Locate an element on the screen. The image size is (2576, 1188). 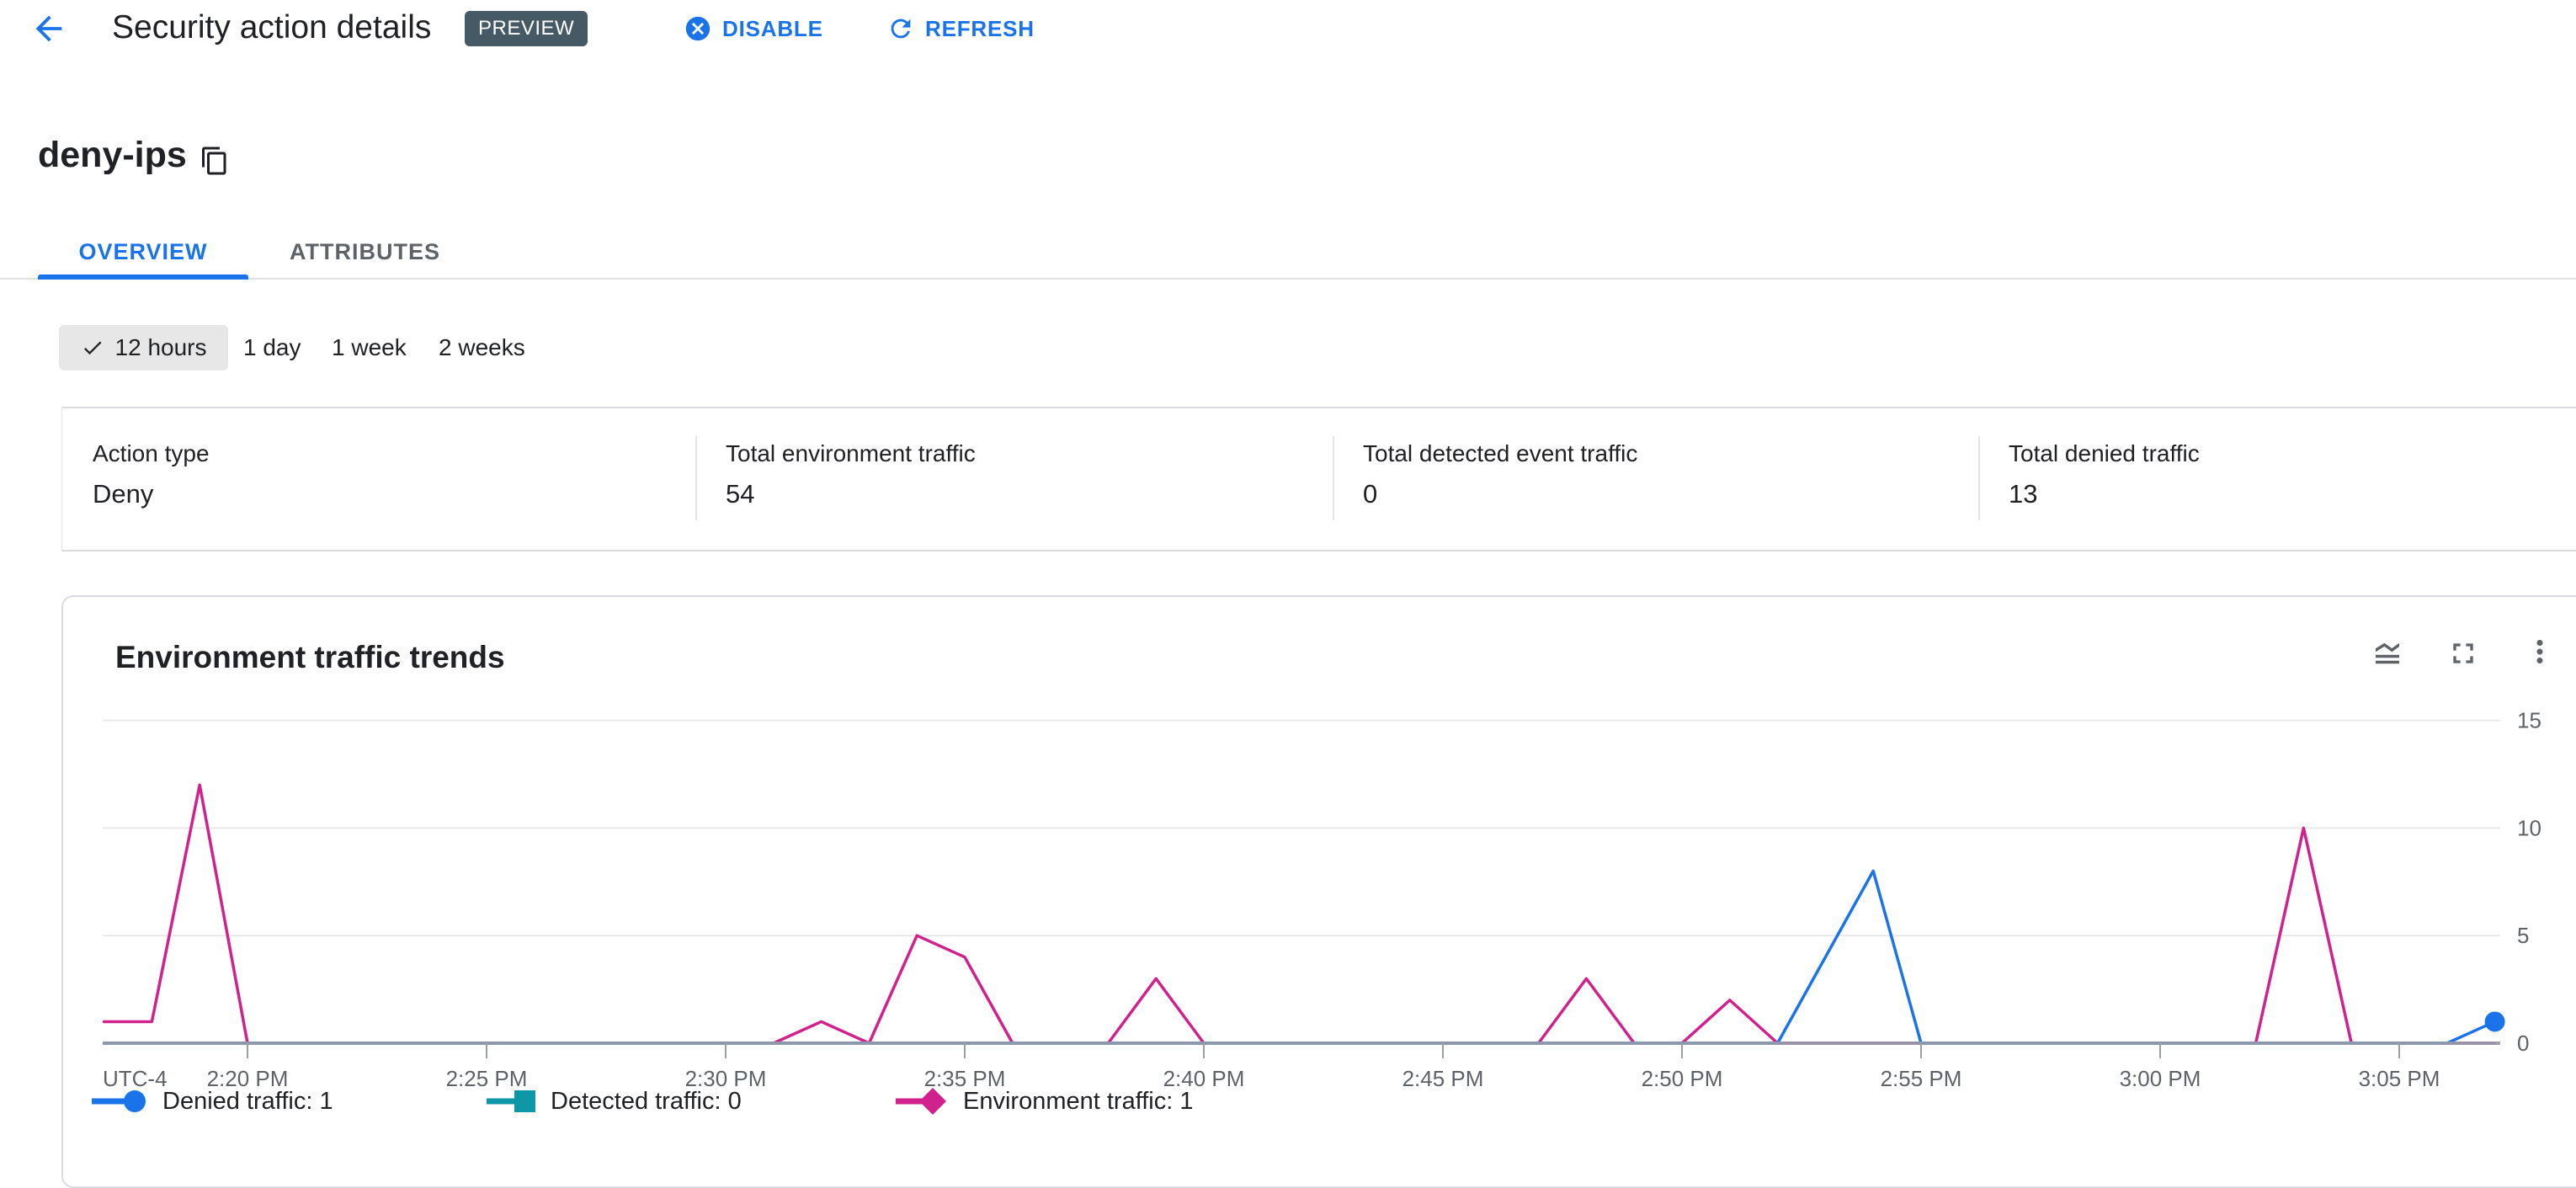
detected-series-marker-icon is located at coordinates (511, 1101).